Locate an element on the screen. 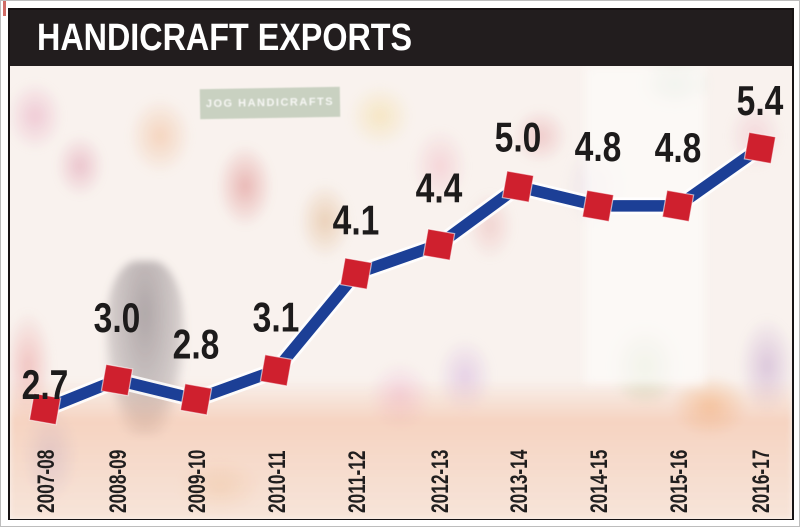 The height and width of the screenshot is (527, 800). corner-red-mark is located at coordinates (4, 8).